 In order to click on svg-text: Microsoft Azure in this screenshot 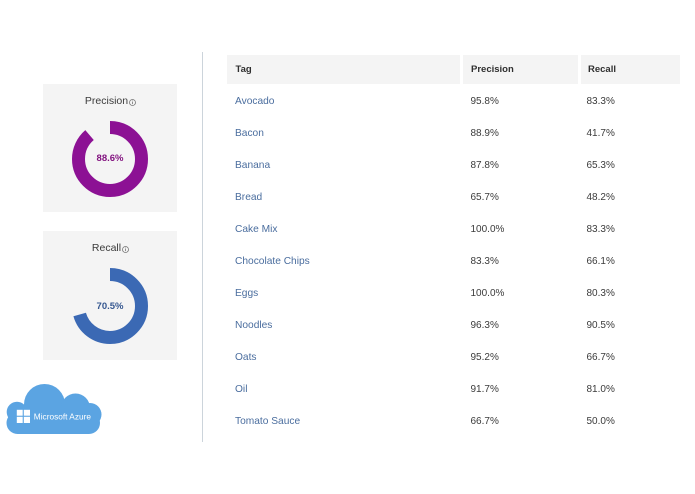, I will do `click(63, 417)`.